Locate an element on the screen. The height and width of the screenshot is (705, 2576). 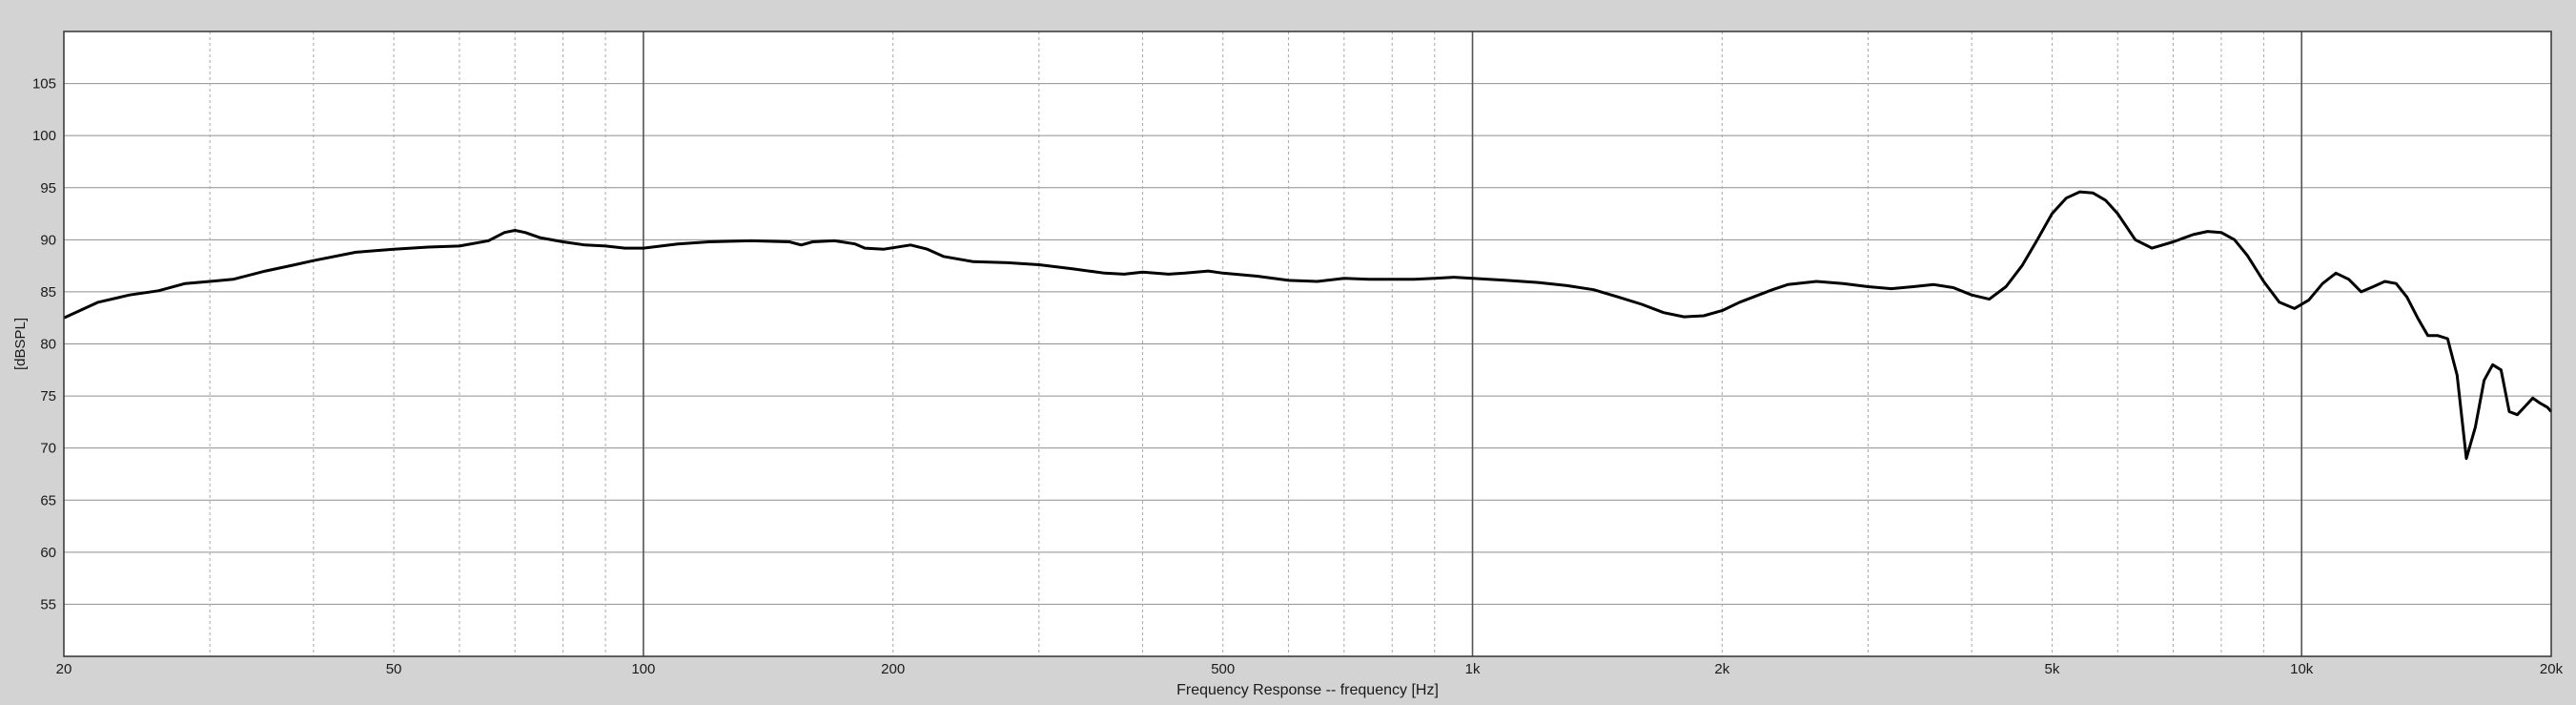
y-axis-label: [dBSPL] is located at coordinates (21, 344).